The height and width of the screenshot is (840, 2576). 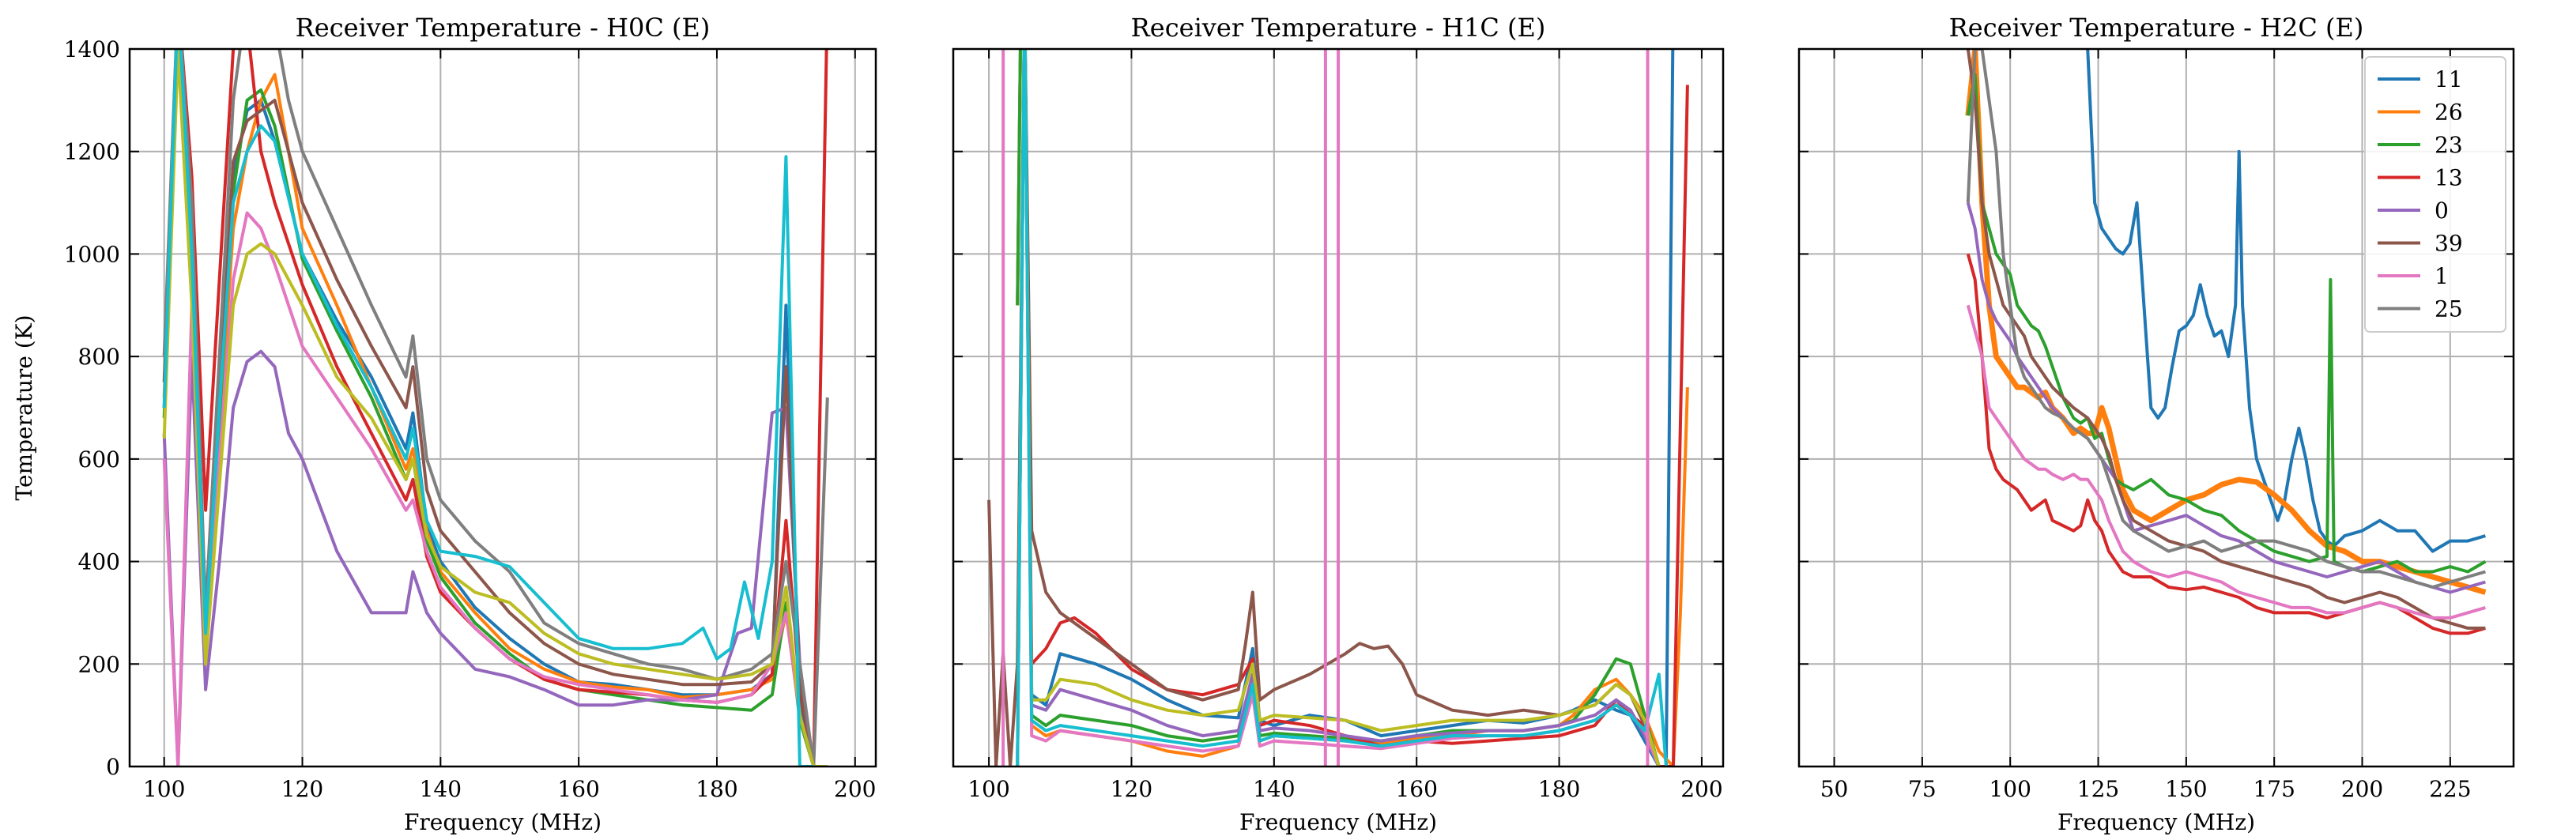 I want to click on chart-title: Receiver Temperature - H1C (E), so click(x=1338, y=28).